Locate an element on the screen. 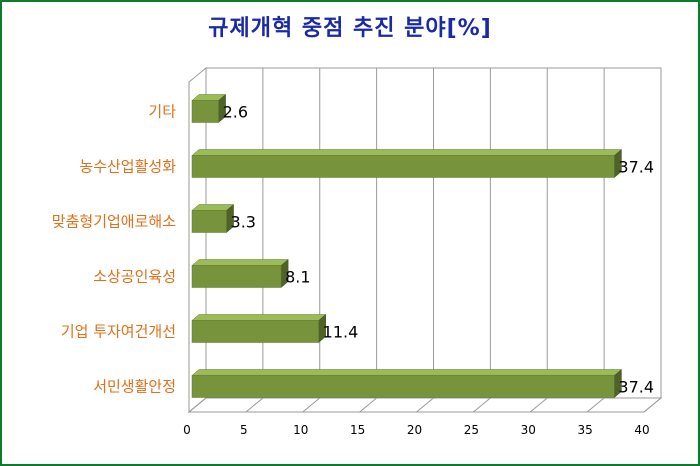  data-label: 11.4 is located at coordinates (341, 332).